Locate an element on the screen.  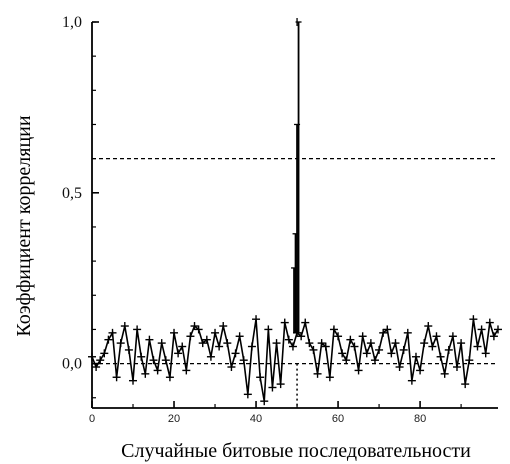
x-tick-label: 40 is located at coordinates (256, 419).